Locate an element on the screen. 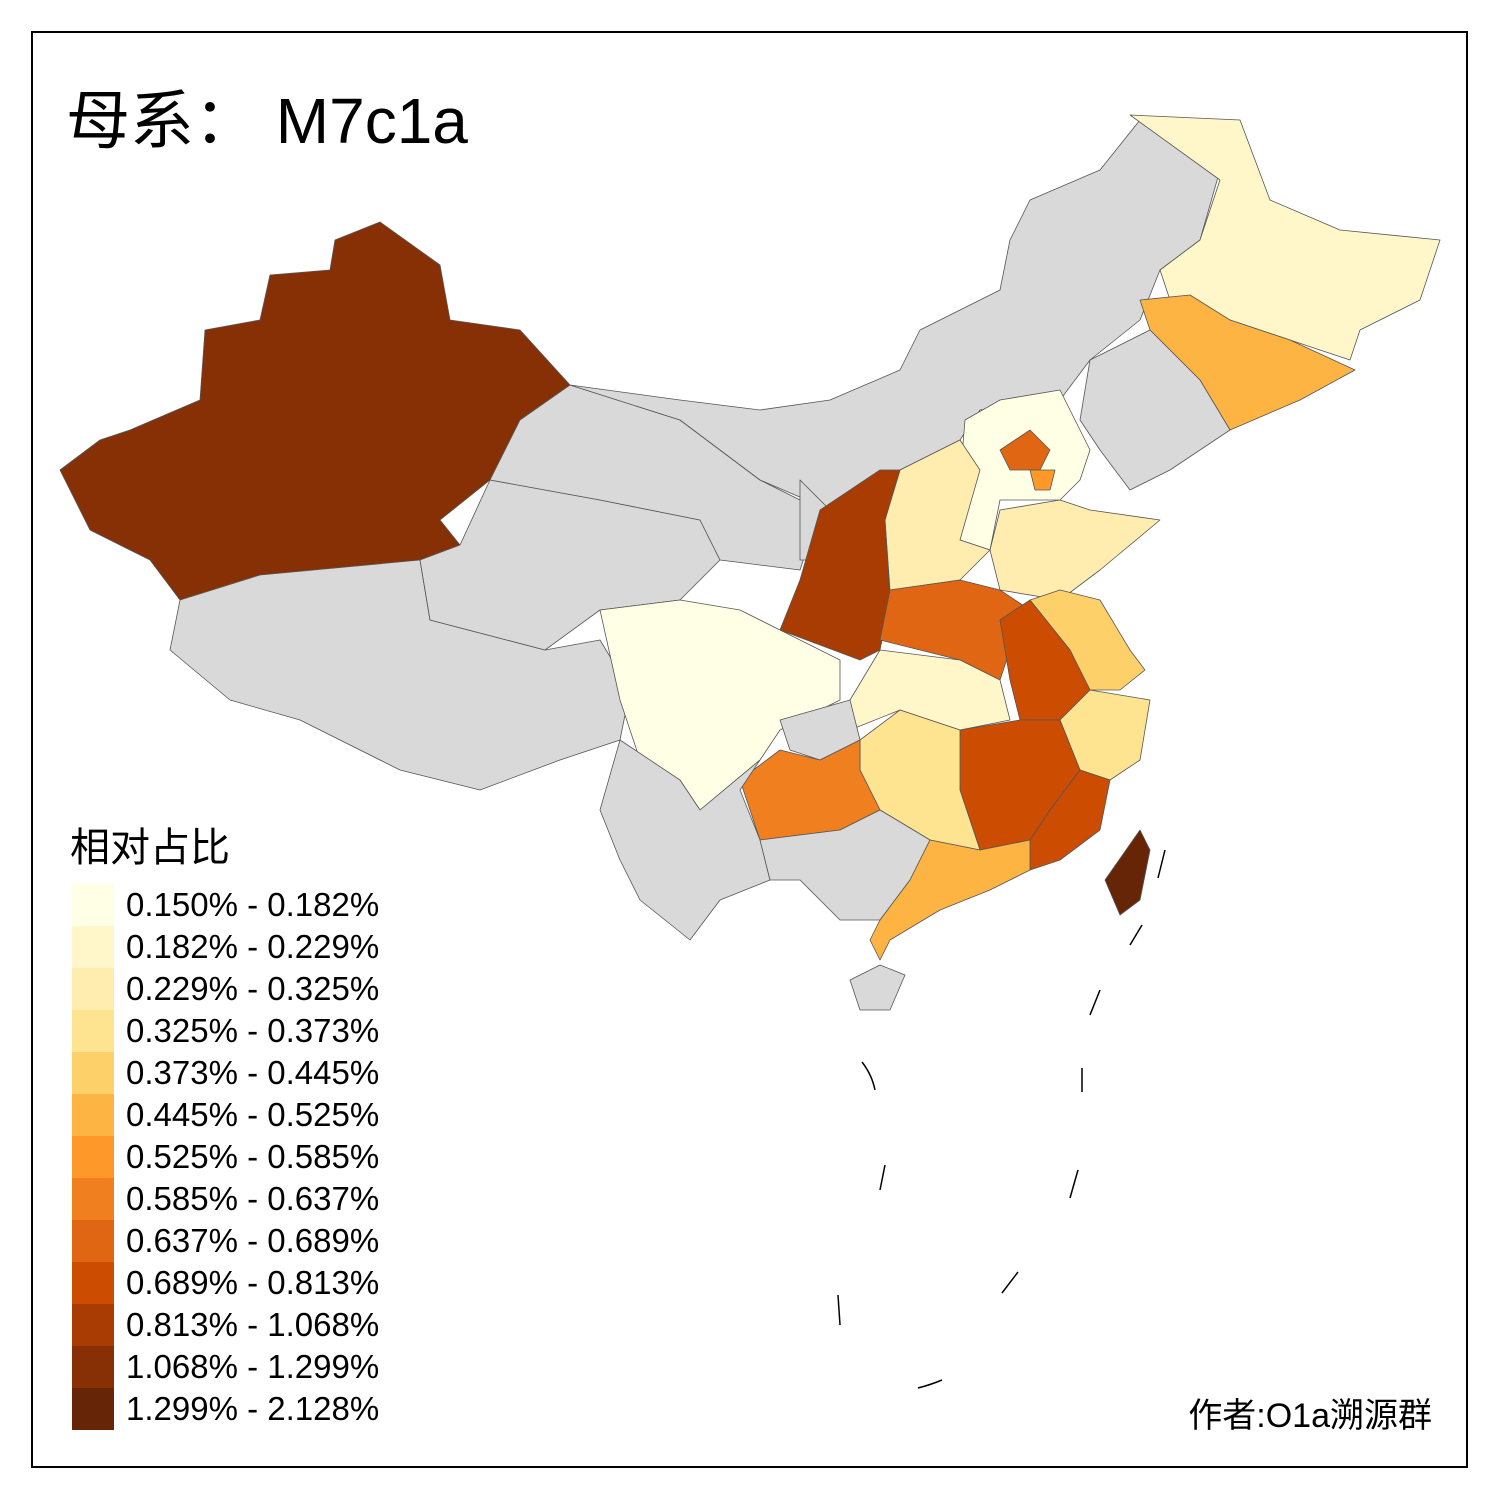 The width and height of the screenshot is (1500, 1500). legend-item: 0.689% - 0.813% is located at coordinates (225, 1283).